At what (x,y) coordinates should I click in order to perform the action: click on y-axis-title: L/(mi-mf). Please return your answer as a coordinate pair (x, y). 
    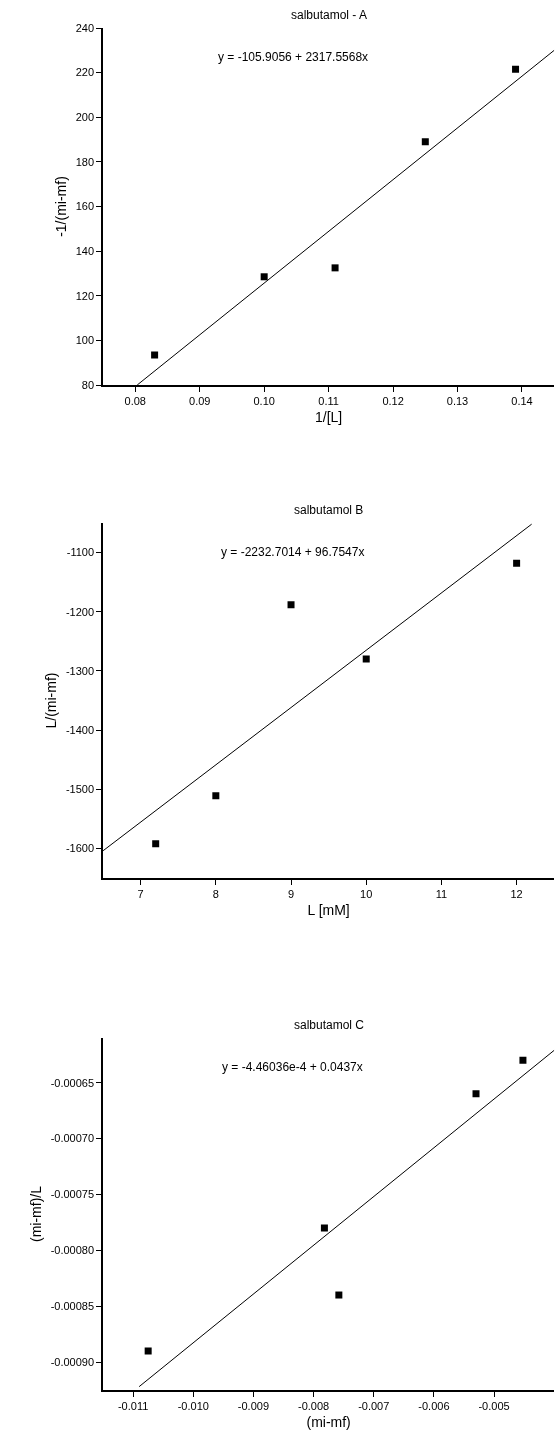
    Looking at the image, I should click on (51, 700).